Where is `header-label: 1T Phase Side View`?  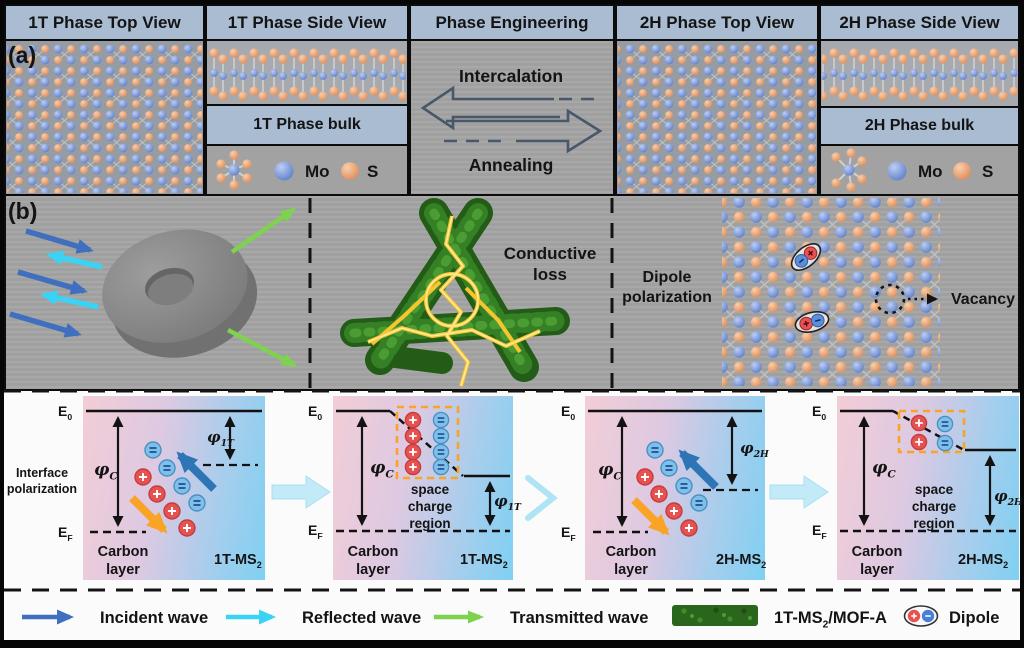 header-label: 1T Phase Side View is located at coordinates (307, 22).